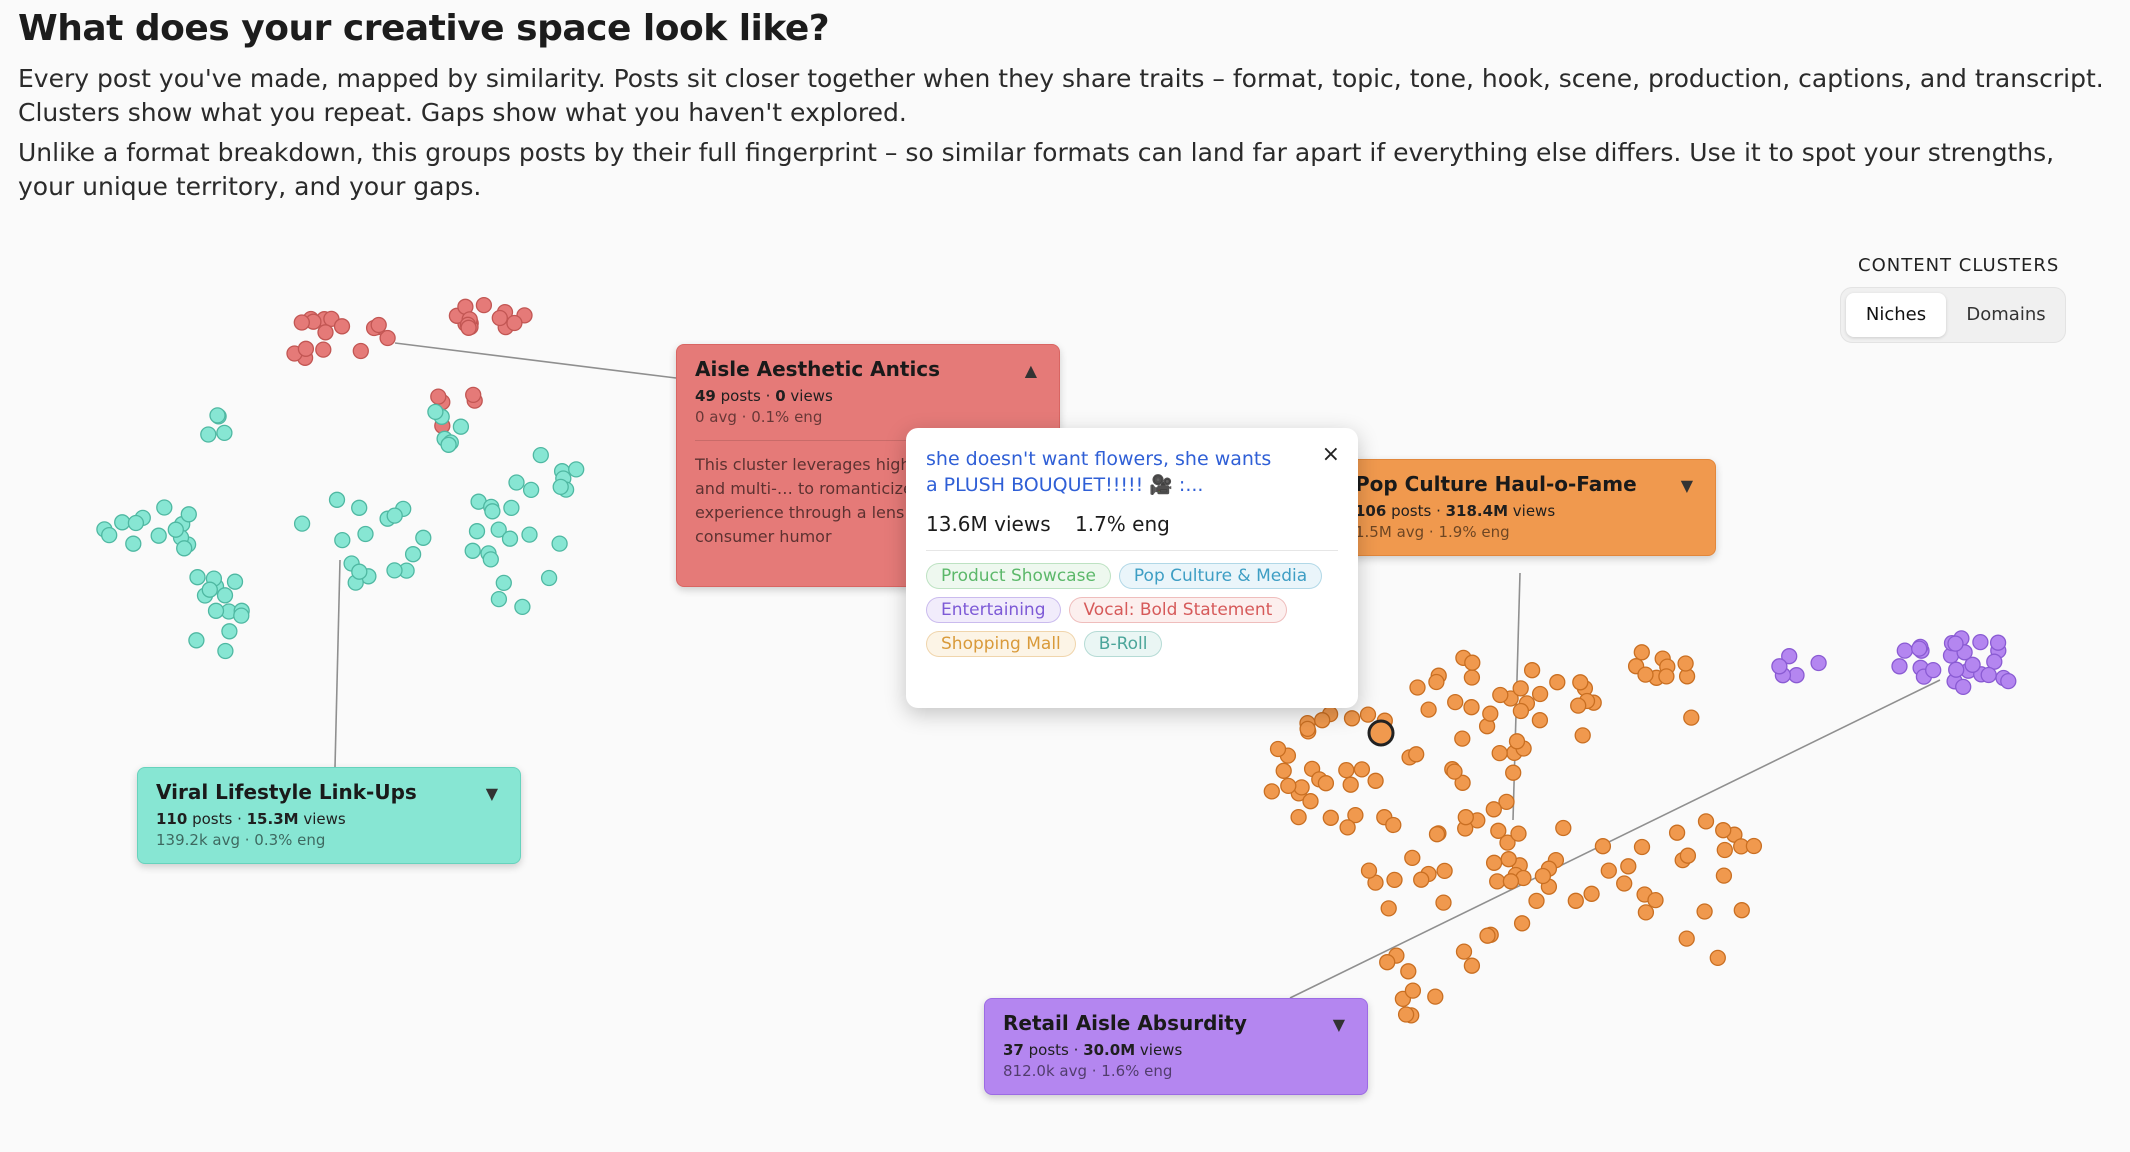 This screenshot has height=1152, width=2130. Describe the element at coordinates (491, 793) in the screenshot. I see `expand-caret-icon: ▼` at that location.